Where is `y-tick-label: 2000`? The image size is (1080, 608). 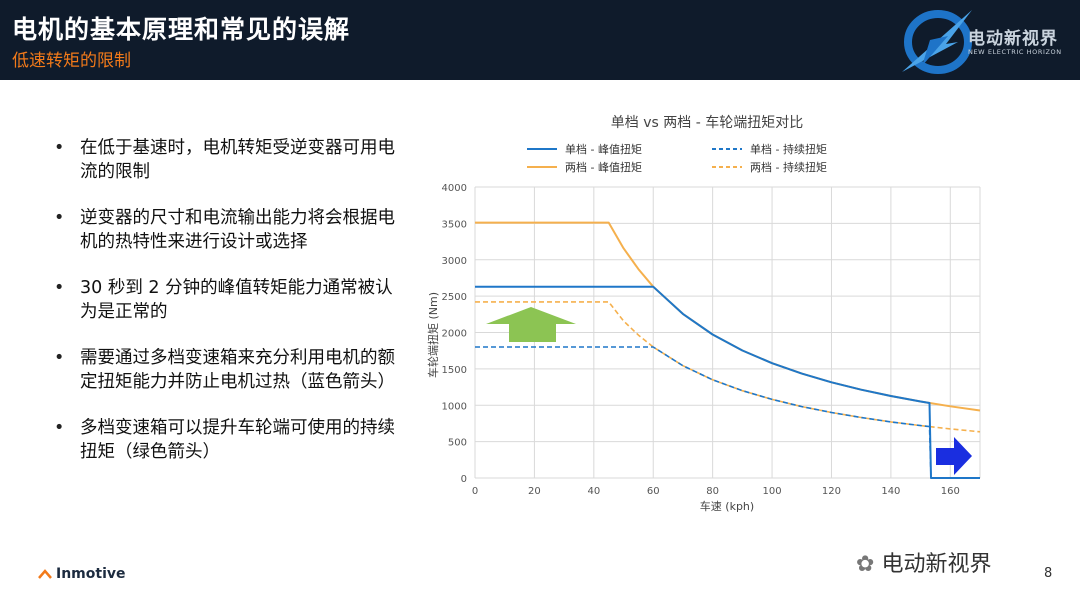
y-tick-label: 2000 is located at coordinates (454, 334).